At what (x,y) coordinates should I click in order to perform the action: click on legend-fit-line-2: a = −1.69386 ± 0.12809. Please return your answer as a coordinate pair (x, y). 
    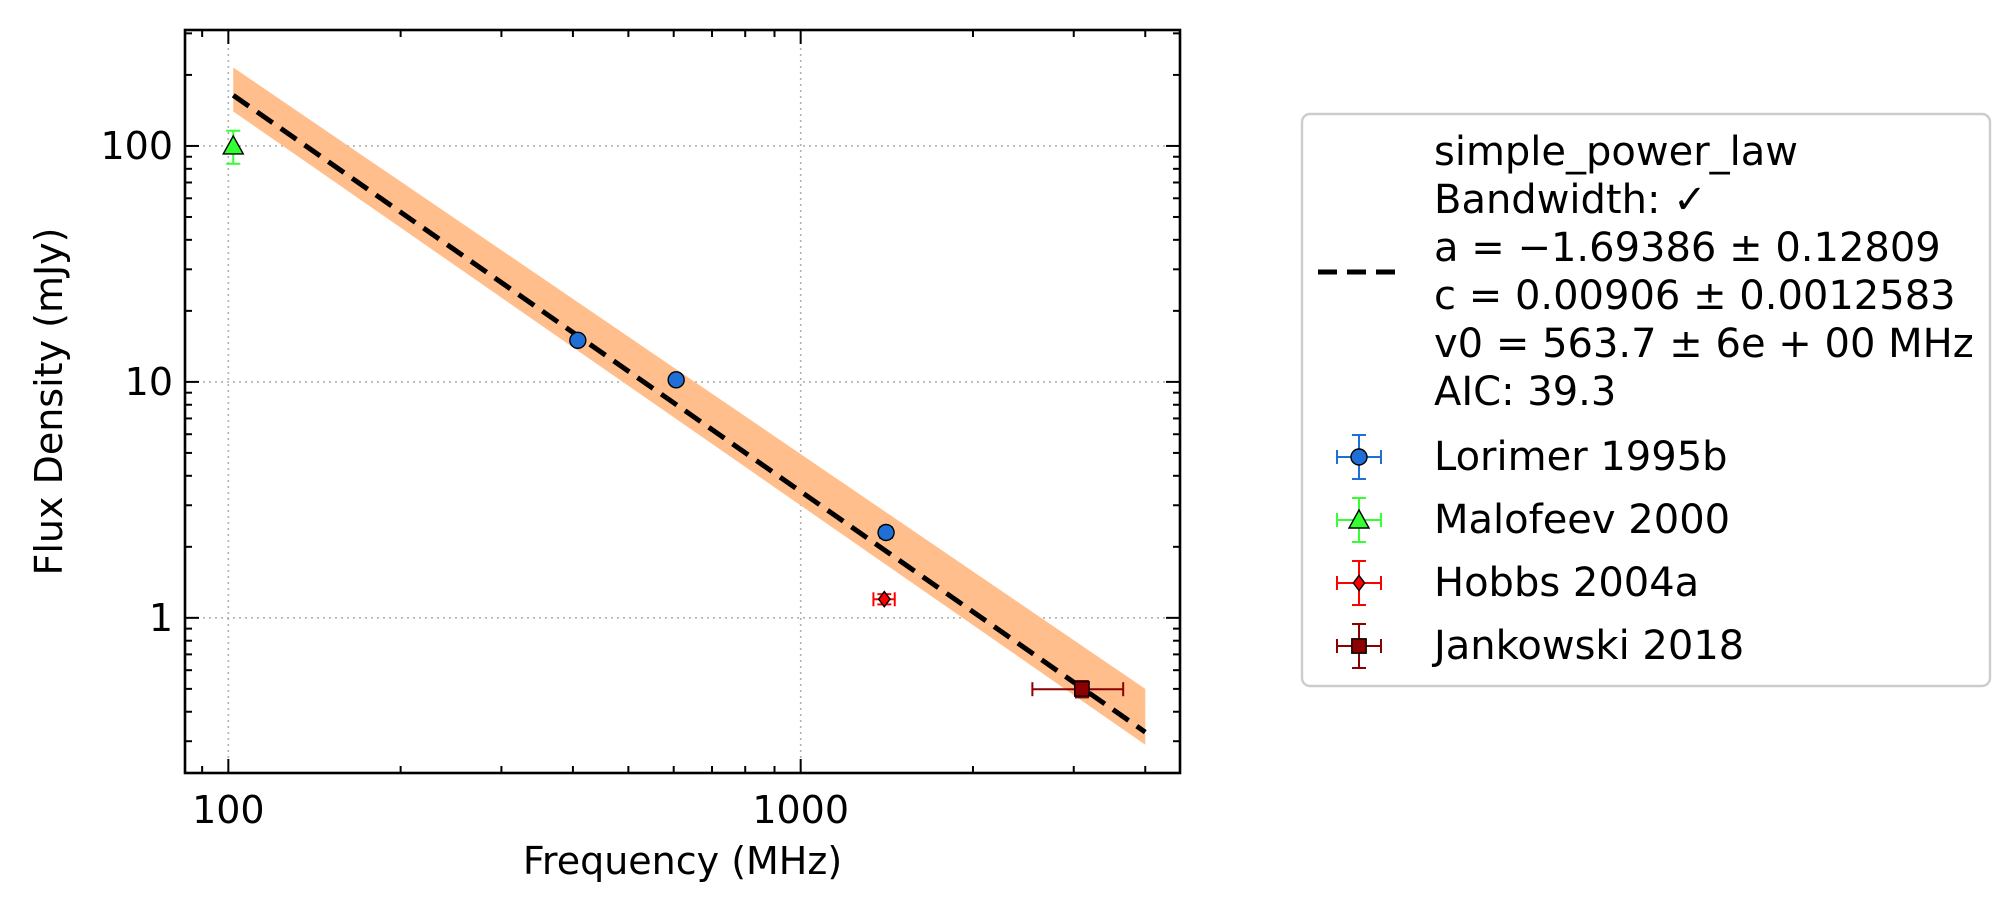
    Looking at the image, I should click on (1687, 248).